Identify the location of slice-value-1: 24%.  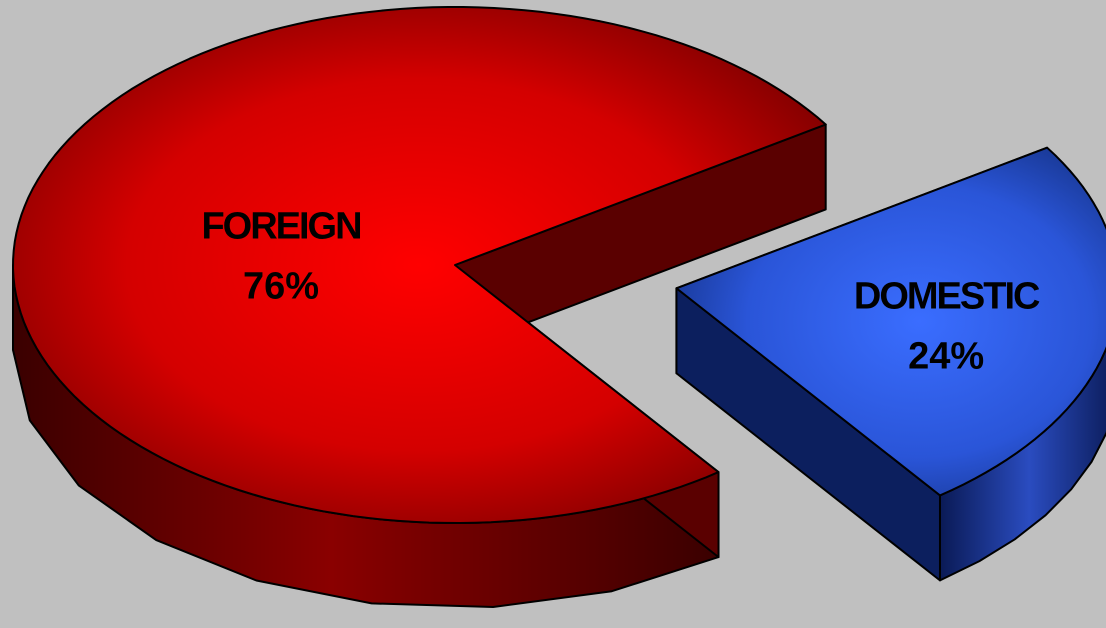
(946, 357).